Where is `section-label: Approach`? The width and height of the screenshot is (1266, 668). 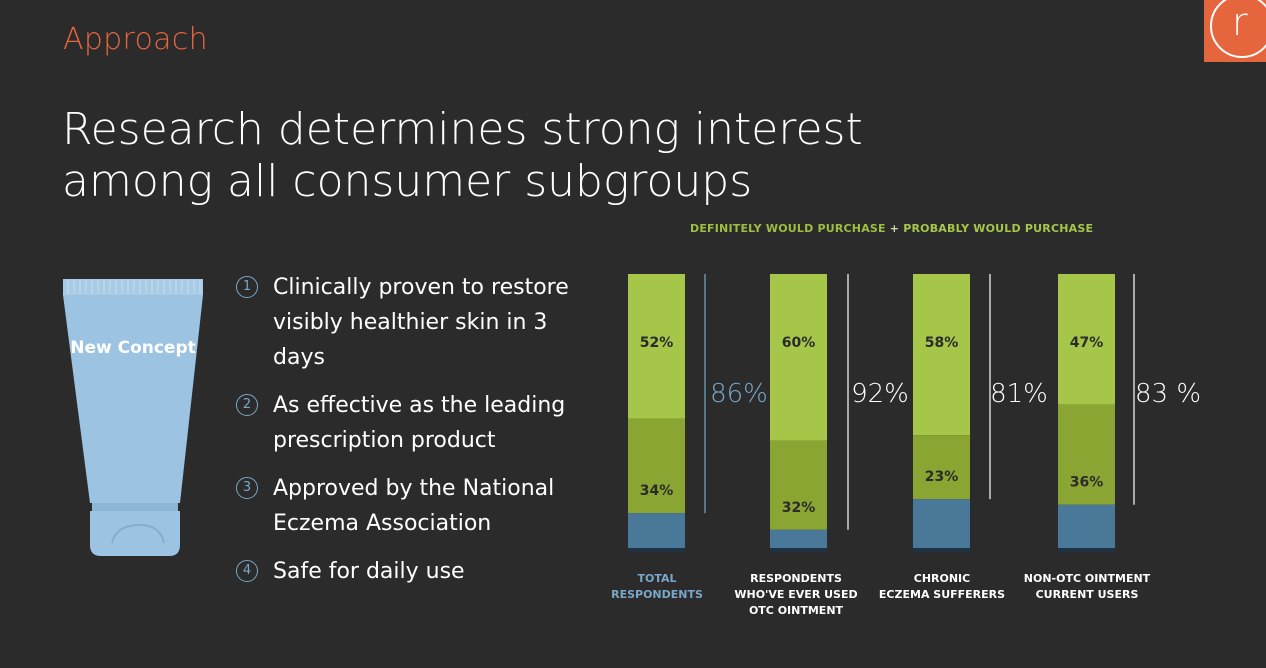
section-label: Approach is located at coordinates (135, 39).